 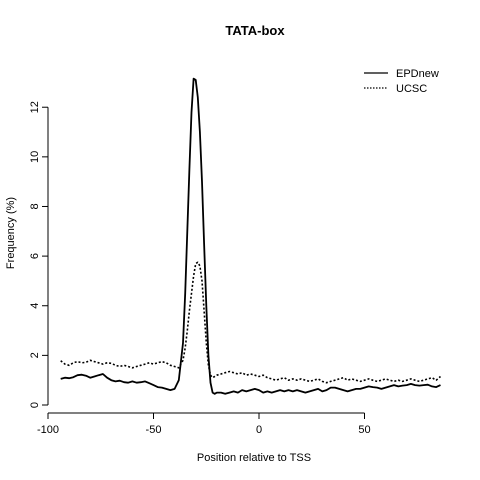 What do you see at coordinates (259, 430) in the screenshot?
I see `x-tick-label: 0` at bounding box center [259, 430].